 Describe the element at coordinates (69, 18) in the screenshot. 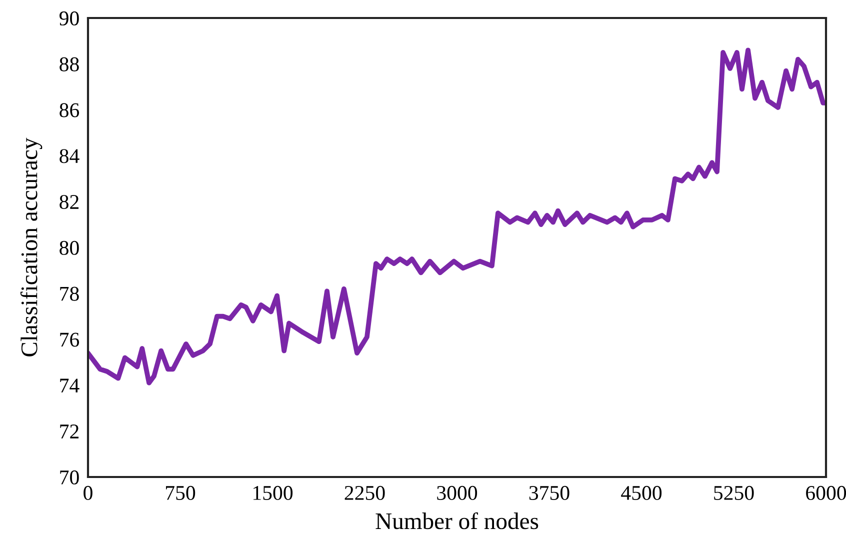

I see `y-tick-label: 90` at that location.